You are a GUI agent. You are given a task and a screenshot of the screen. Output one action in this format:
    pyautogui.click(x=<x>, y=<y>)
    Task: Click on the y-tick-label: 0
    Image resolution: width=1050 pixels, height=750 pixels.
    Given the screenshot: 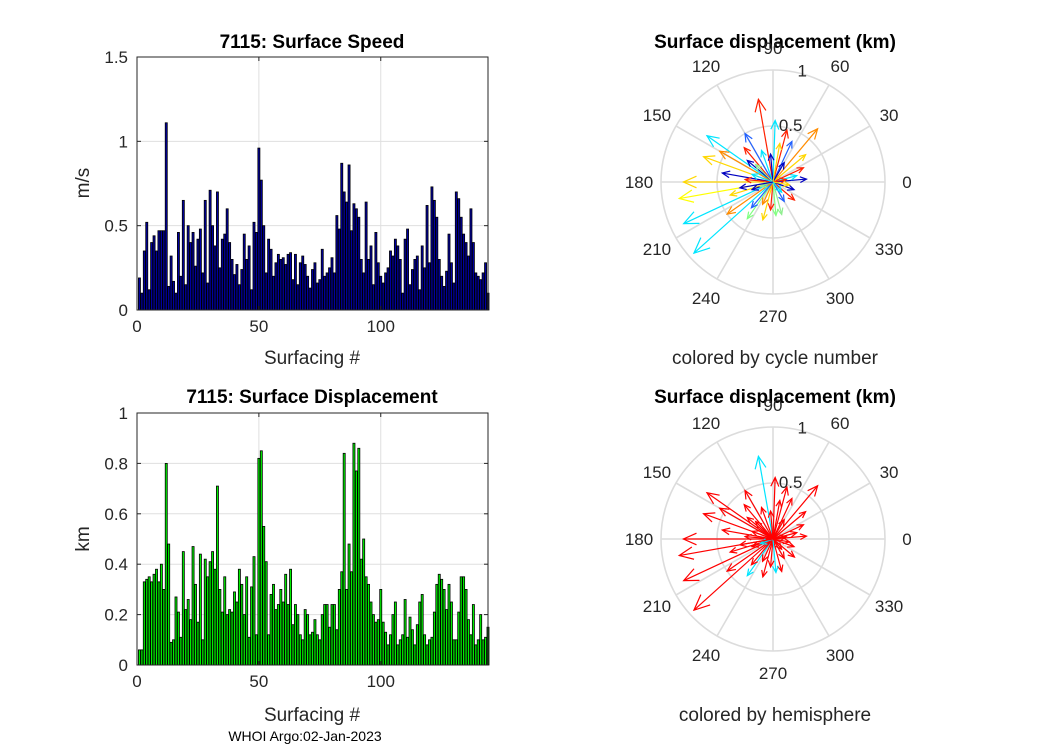 What is the action you would take?
    pyautogui.click(x=123, y=665)
    